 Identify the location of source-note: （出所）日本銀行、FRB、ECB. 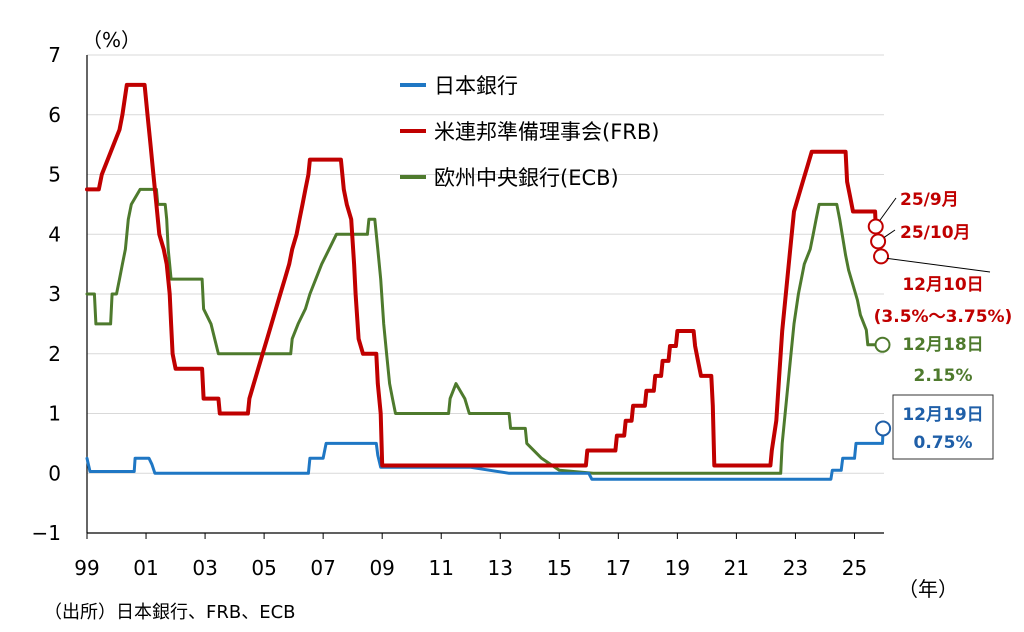
(170, 612).